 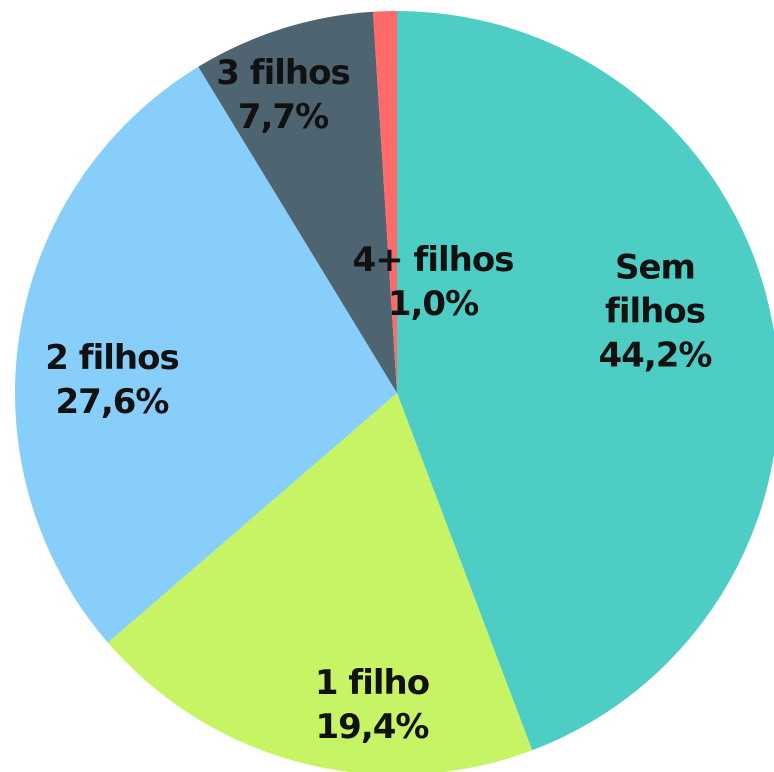 What do you see at coordinates (433, 259) in the screenshot?
I see `slice-name: 4+ filhos` at bounding box center [433, 259].